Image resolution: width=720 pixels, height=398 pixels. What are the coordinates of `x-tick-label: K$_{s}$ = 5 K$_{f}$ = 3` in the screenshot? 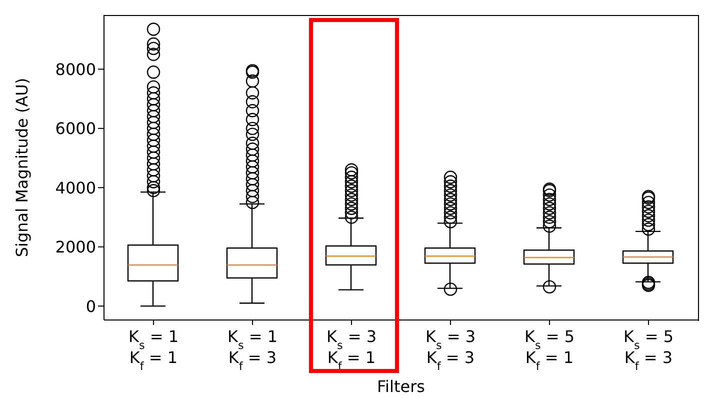 It's located at (648, 349).